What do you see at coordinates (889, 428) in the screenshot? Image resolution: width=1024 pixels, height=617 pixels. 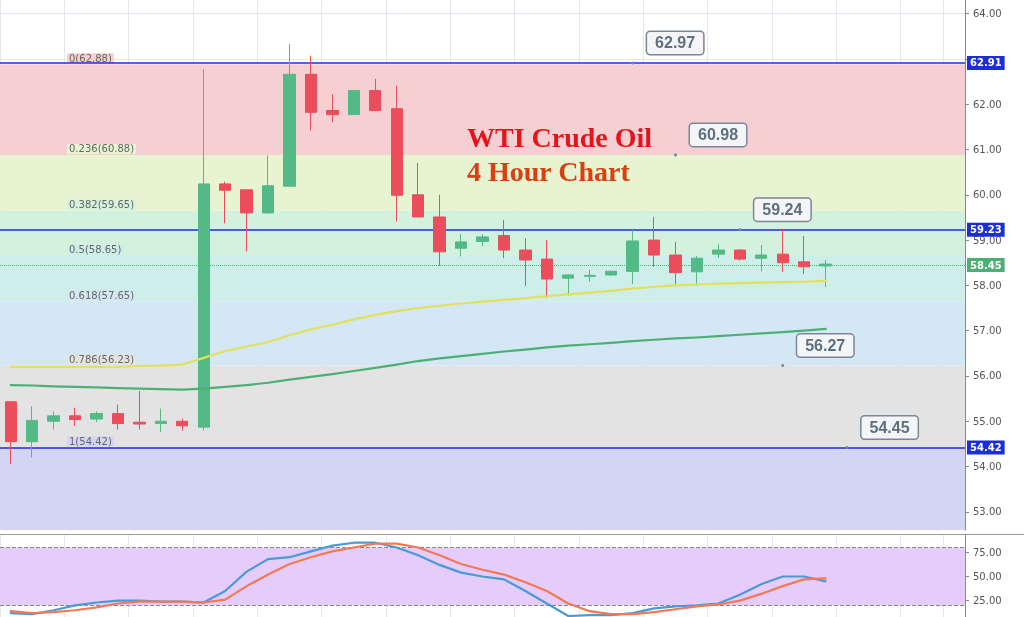 I see `annotation: 54.45` at bounding box center [889, 428].